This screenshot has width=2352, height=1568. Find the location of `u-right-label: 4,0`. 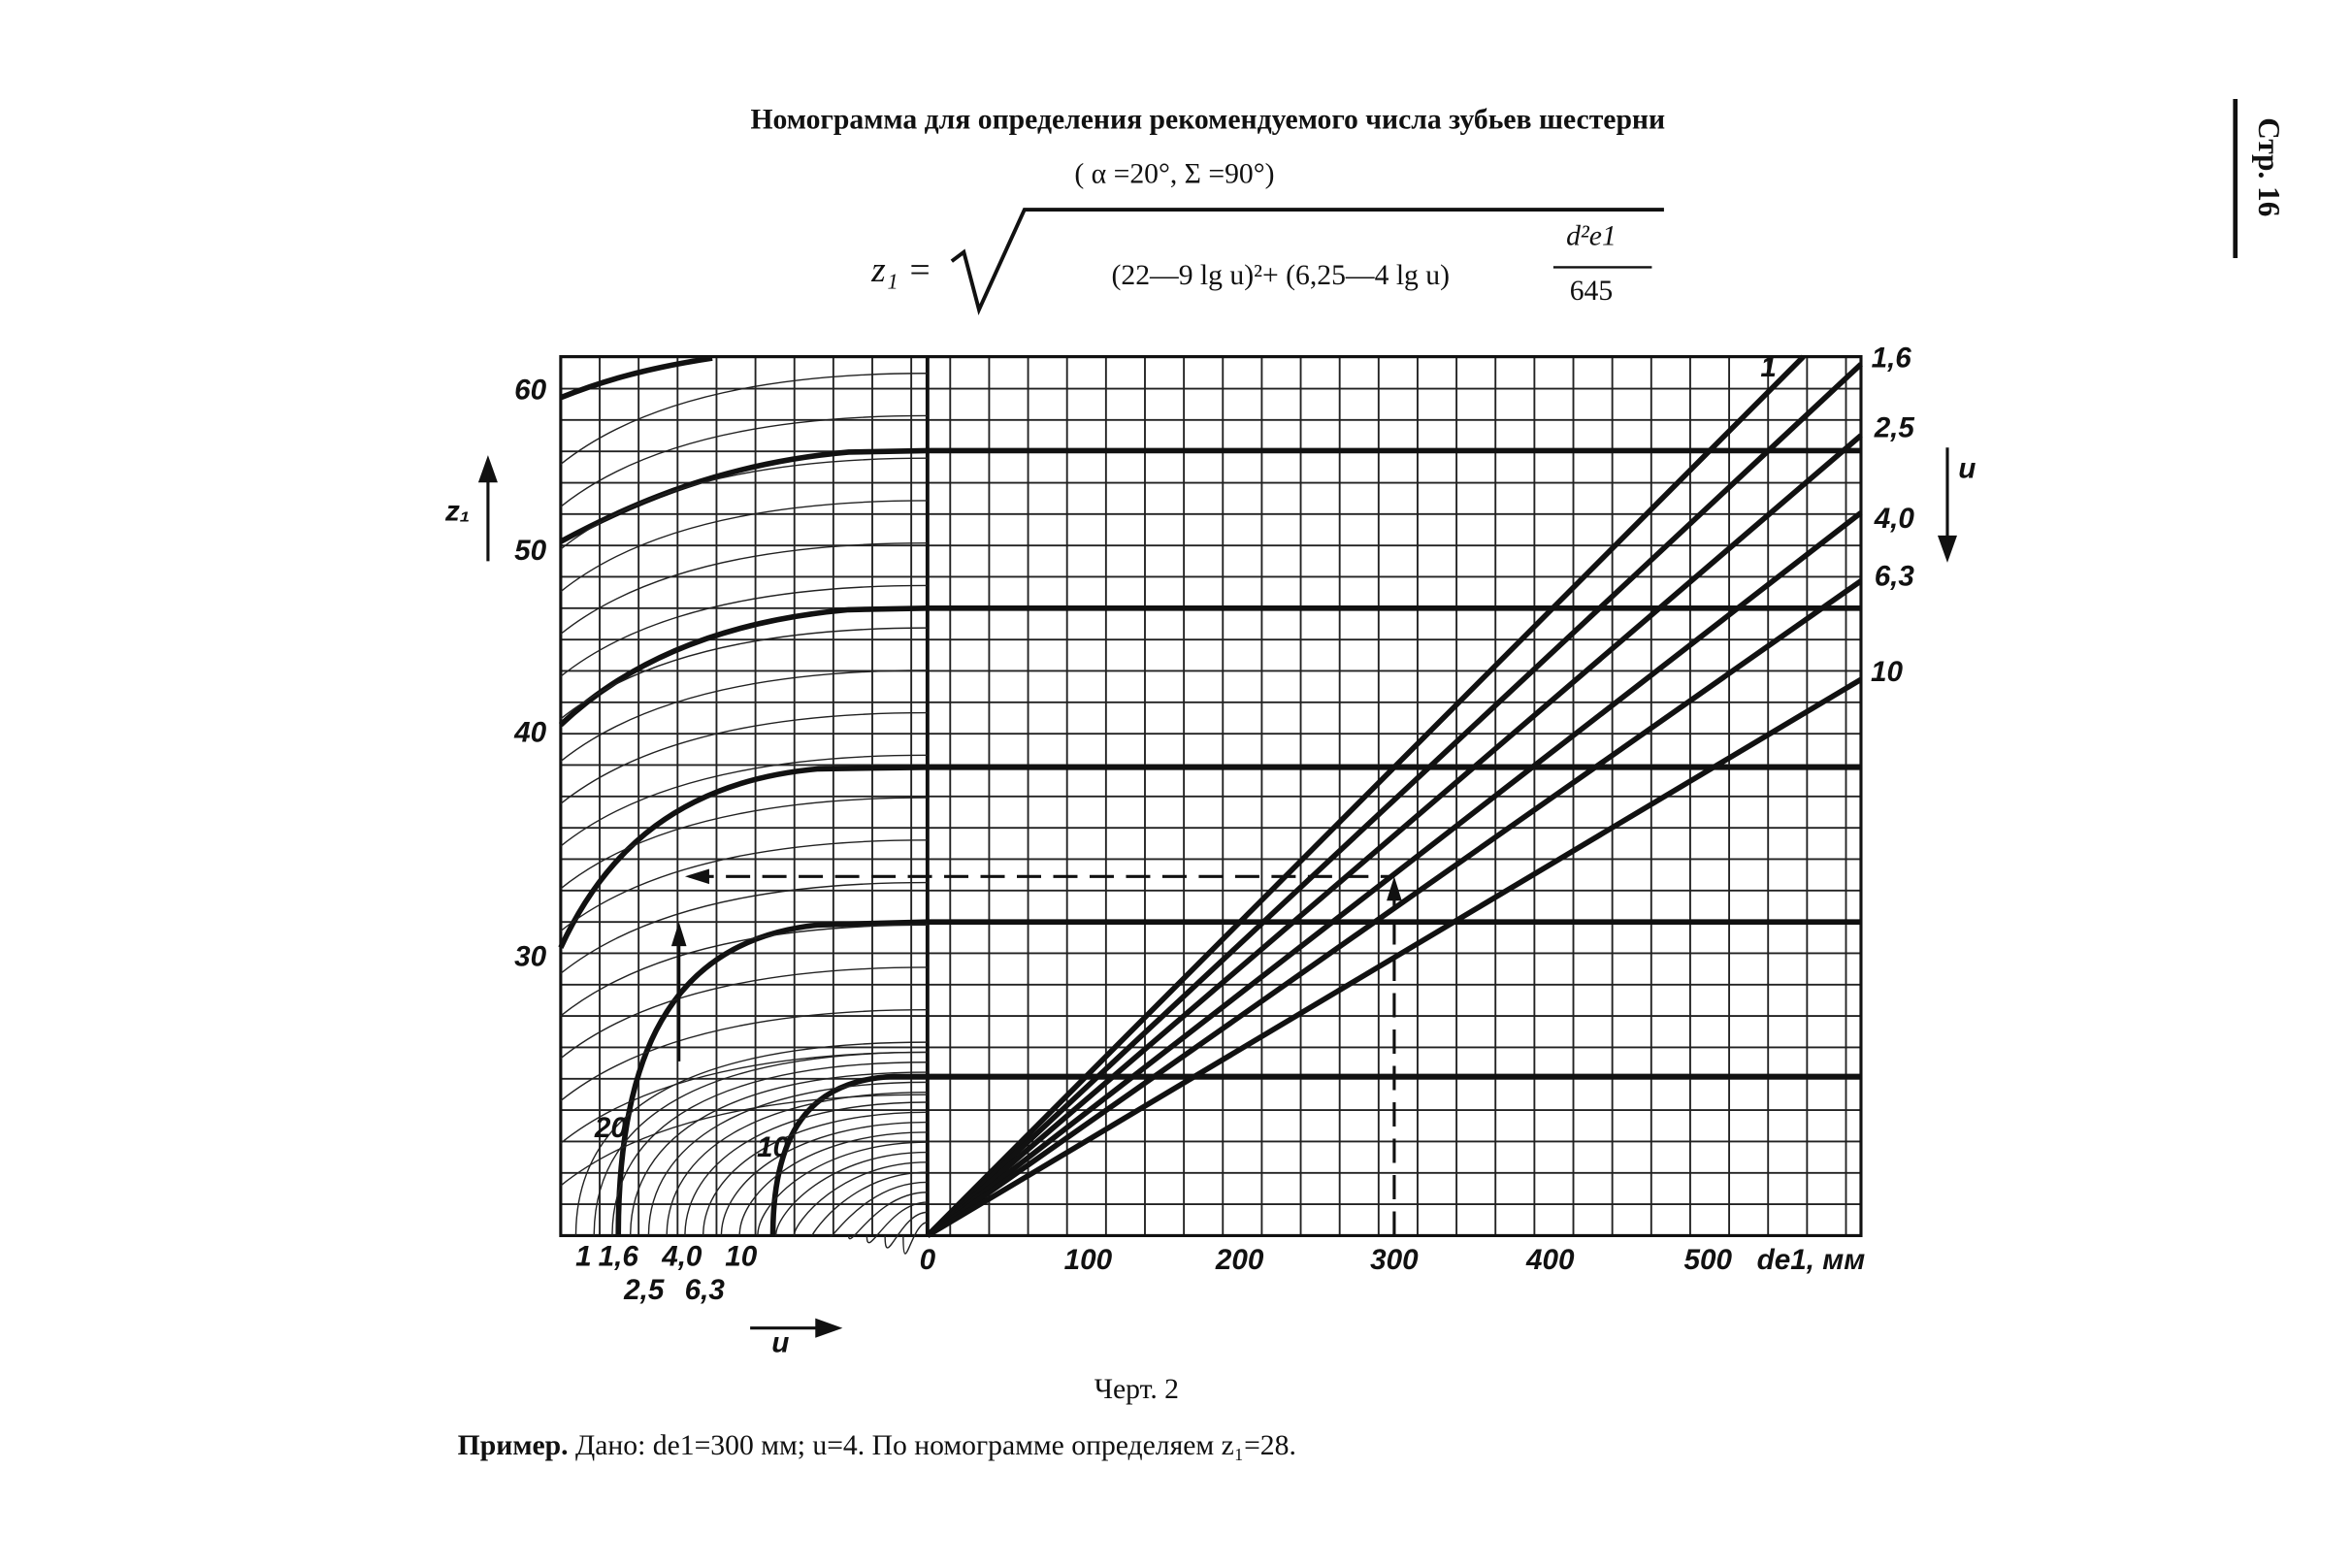

u-right-label: 4,0 is located at coordinates (1894, 519).